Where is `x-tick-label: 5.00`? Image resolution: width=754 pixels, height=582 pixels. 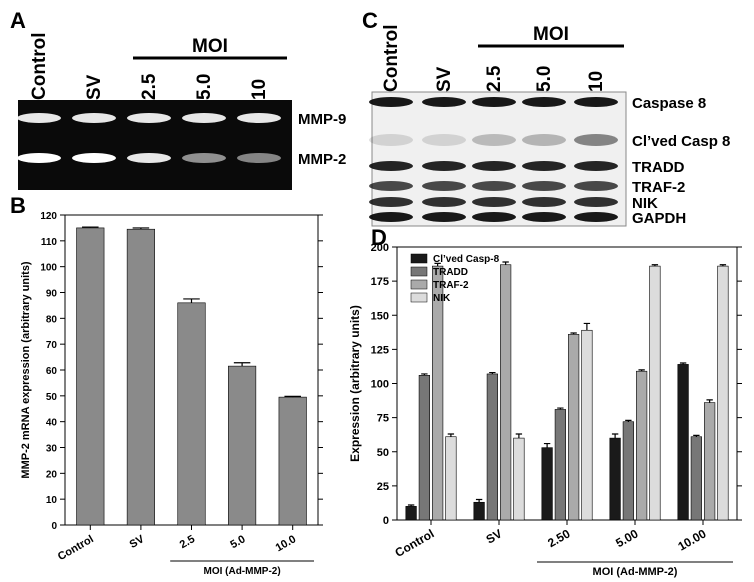 x-tick-label: 5.00 is located at coordinates (627, 538).